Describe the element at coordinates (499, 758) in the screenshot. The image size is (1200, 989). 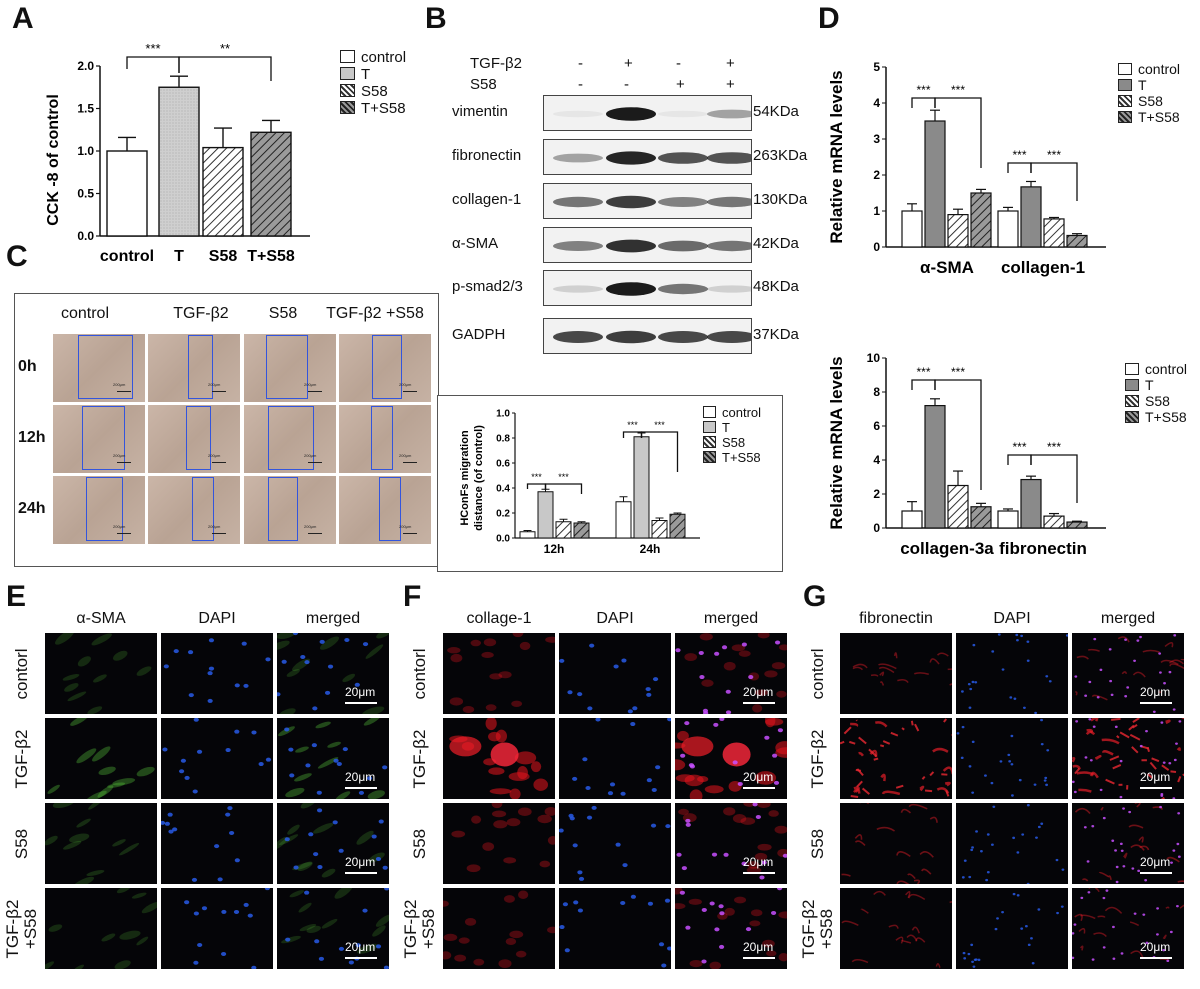
I see `panel_f-image-r1-c0` at that location.